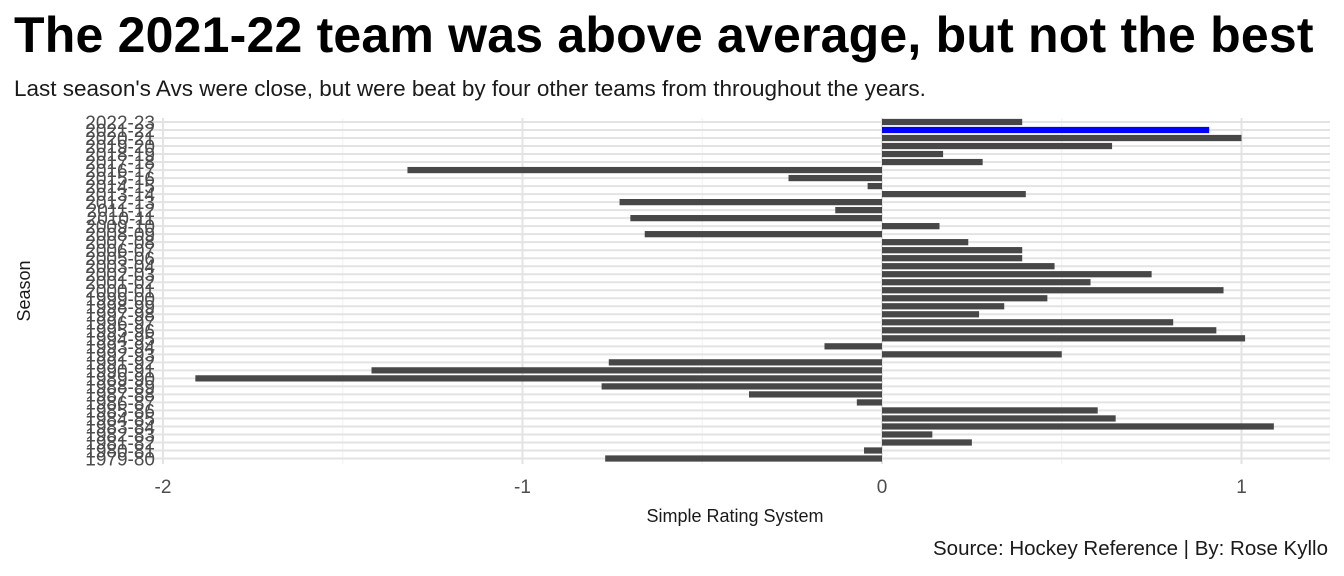  What do you see at coordinates (734, 516) in the screenshot?
I see `x-axis-title: Simple Rating System` at bounding box center [734, 516].